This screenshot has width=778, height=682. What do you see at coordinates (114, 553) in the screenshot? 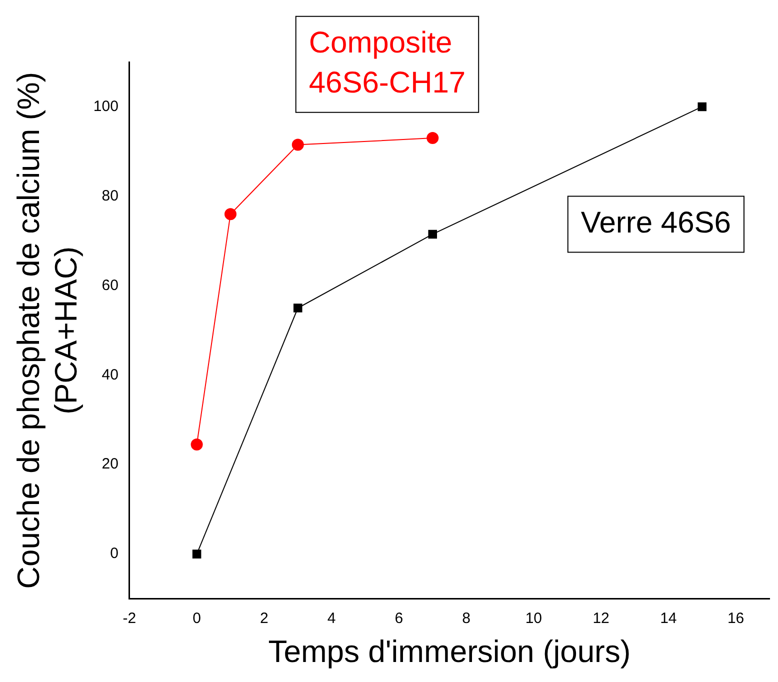
I see `y-tick-label: 0` at bounding box center [114, 553].